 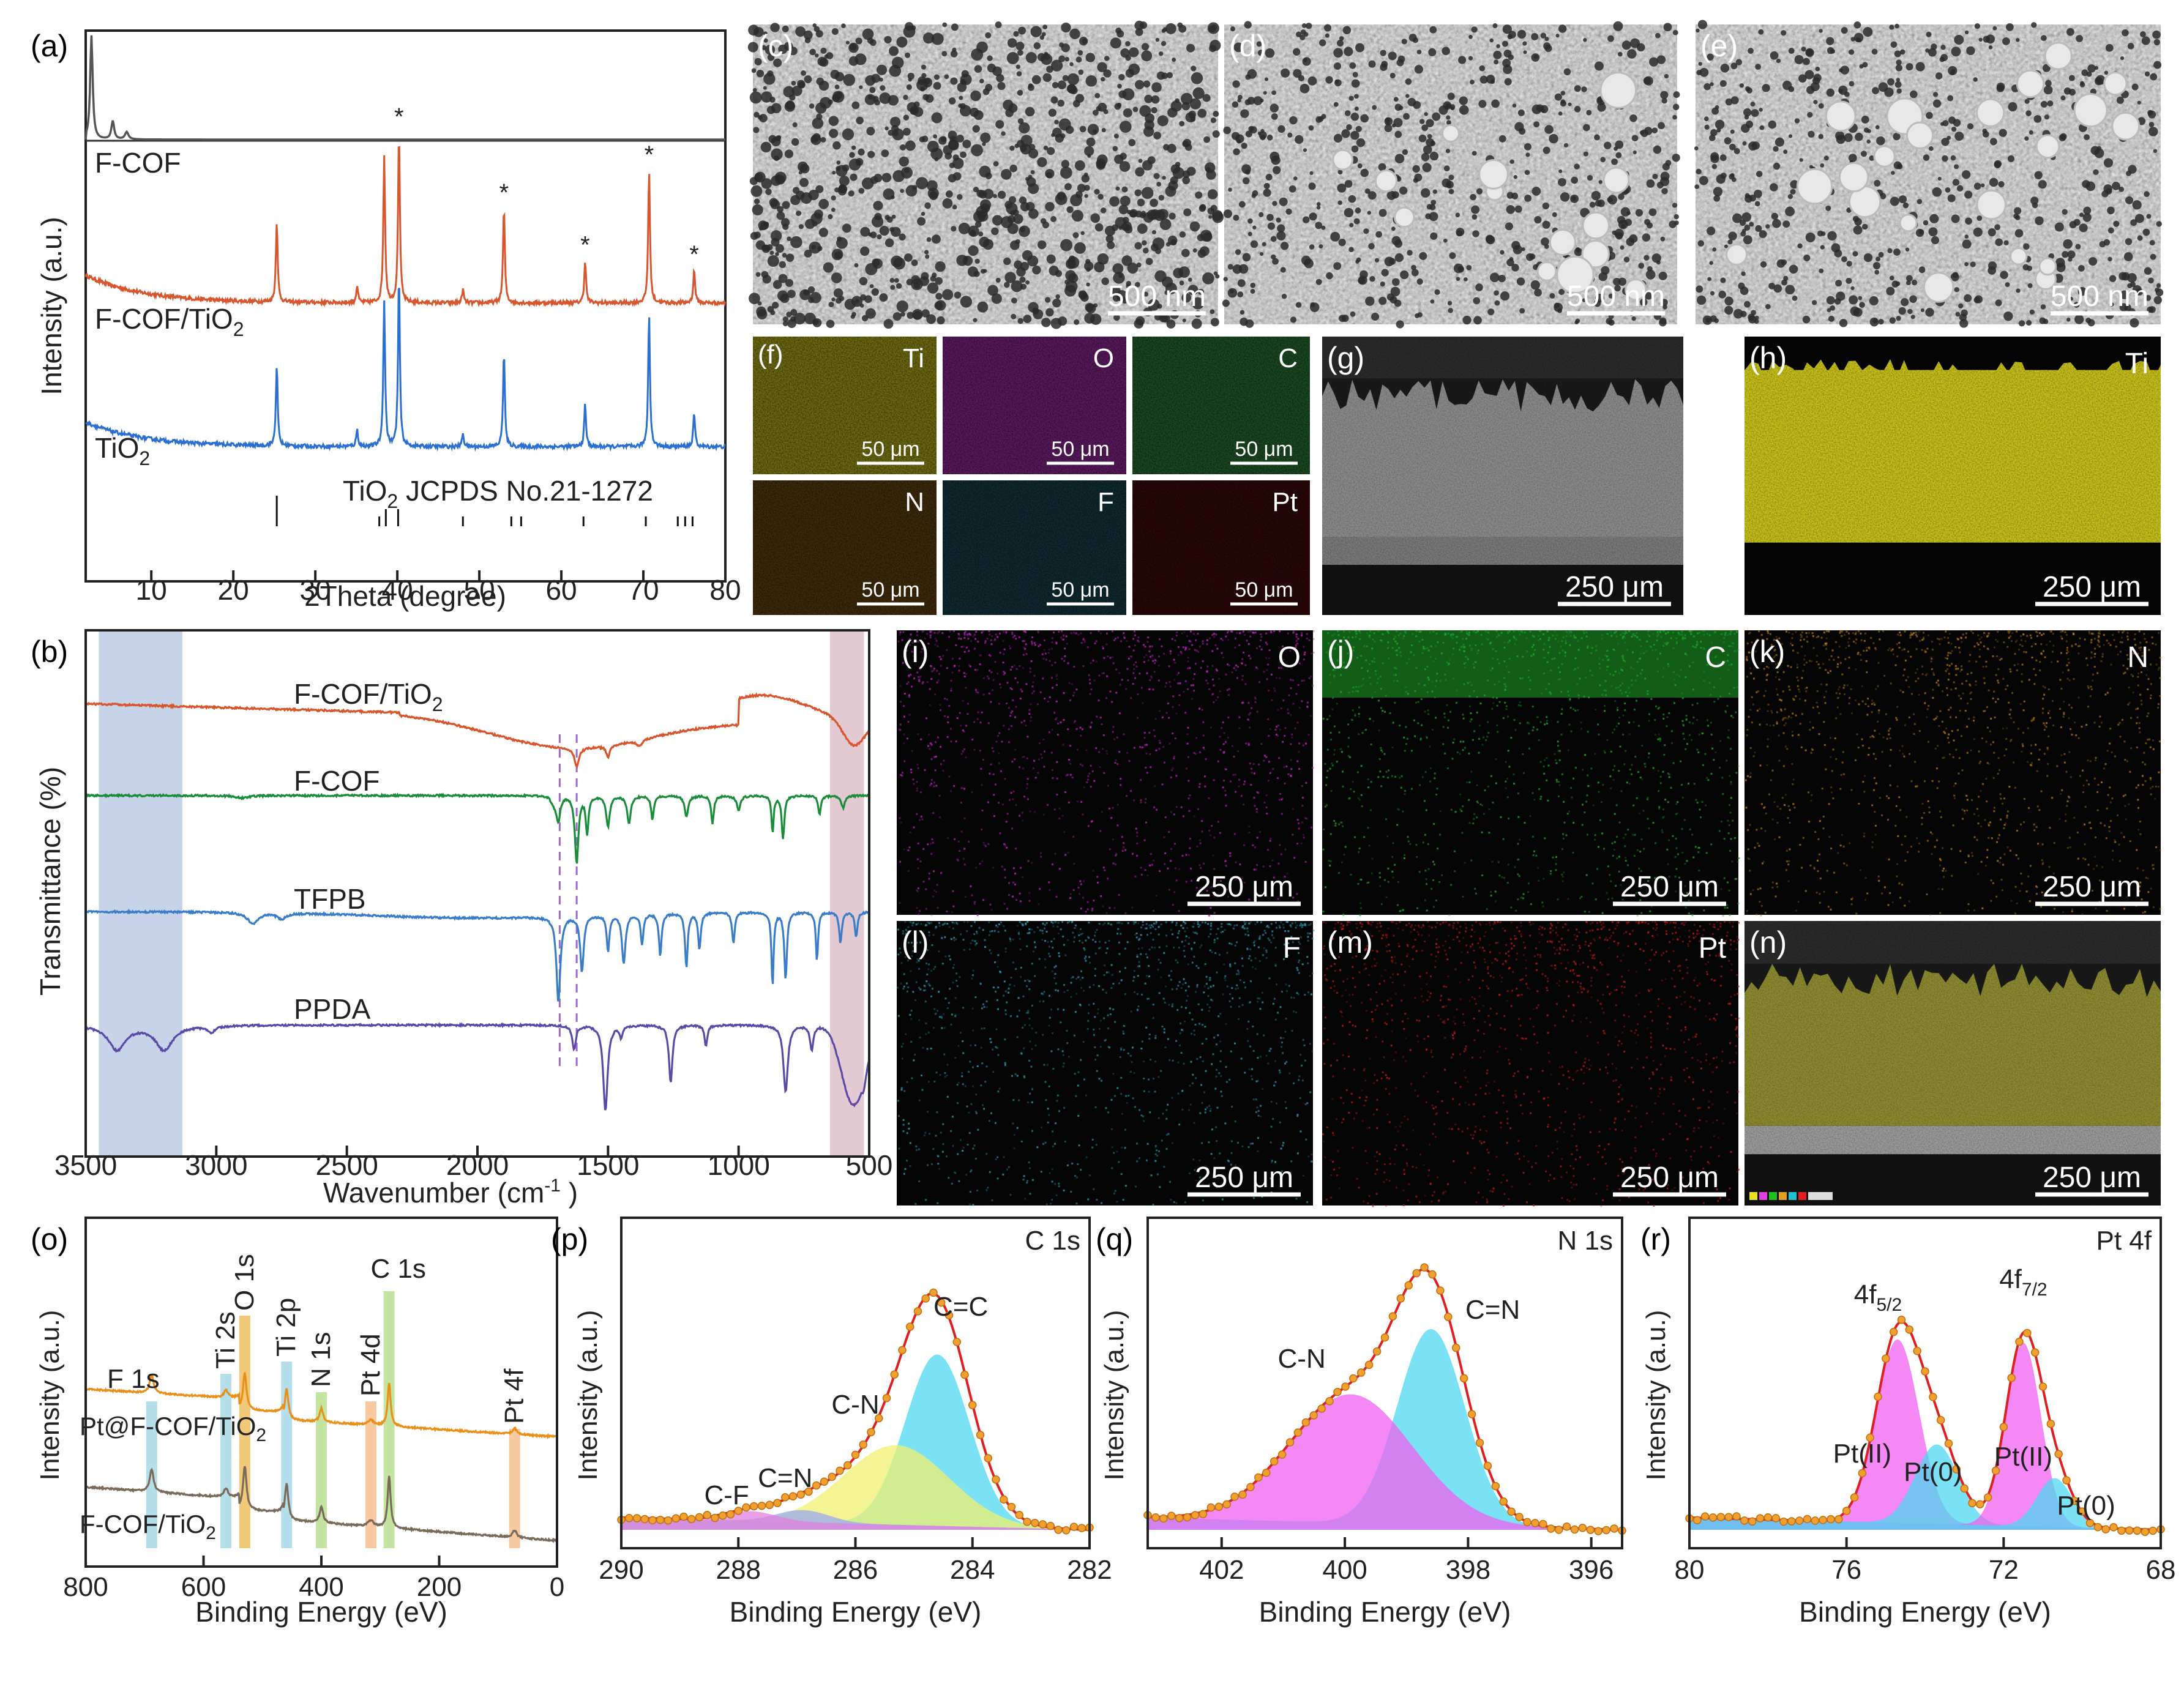 What do you see at coordinates (1106, 502) in the screenshot?
I see `element-label: F` at bounding box center [1106, 502].